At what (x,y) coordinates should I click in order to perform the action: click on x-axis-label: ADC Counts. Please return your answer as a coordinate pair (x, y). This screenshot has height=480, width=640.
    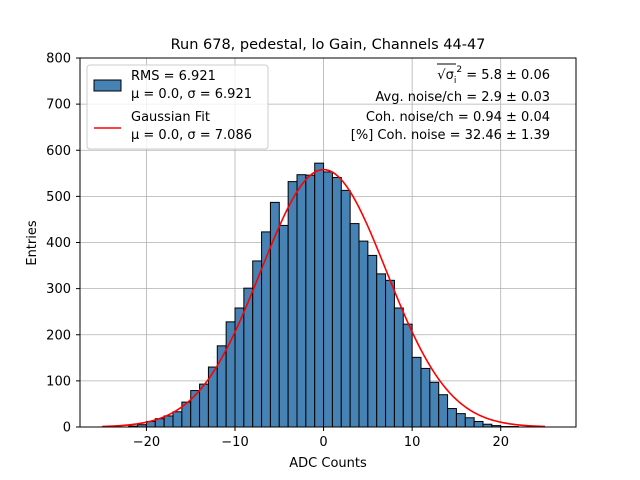
    Looking at the image, I should click on (328, 463).